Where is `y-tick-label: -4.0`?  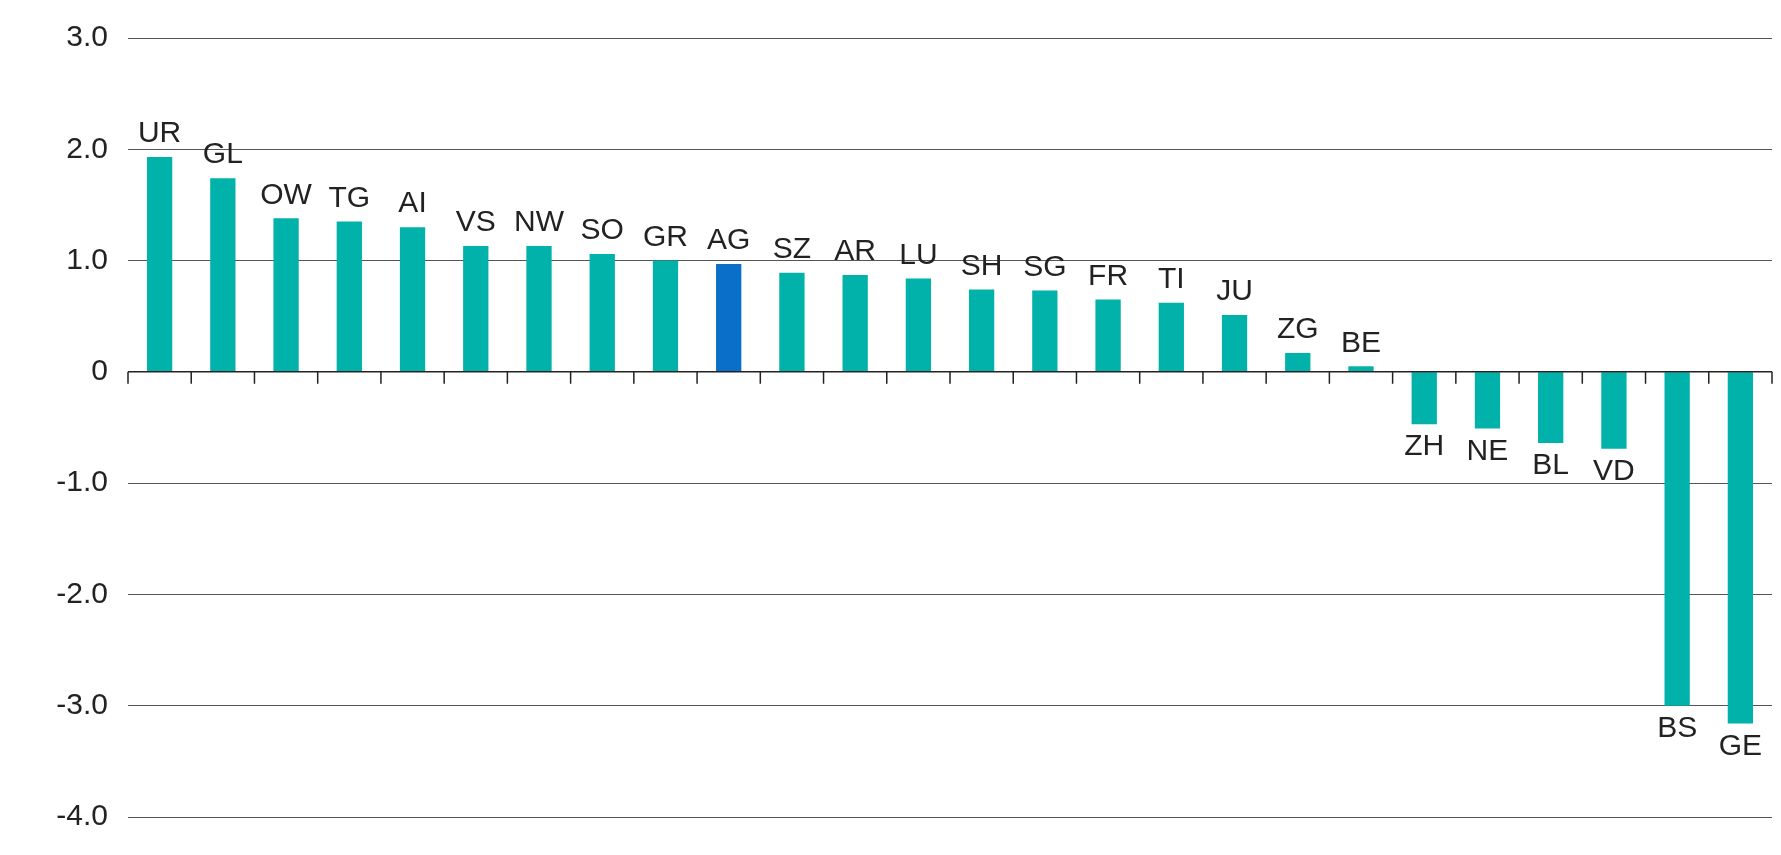 y-tick-label: -4.0 is located at coordinates (82, 815).